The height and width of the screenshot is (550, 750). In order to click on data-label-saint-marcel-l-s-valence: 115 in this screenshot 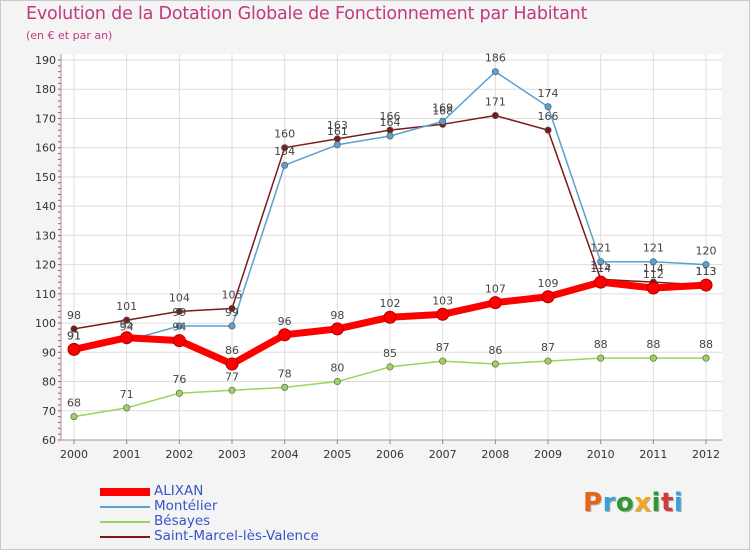, I will do `click(600, 265)`.